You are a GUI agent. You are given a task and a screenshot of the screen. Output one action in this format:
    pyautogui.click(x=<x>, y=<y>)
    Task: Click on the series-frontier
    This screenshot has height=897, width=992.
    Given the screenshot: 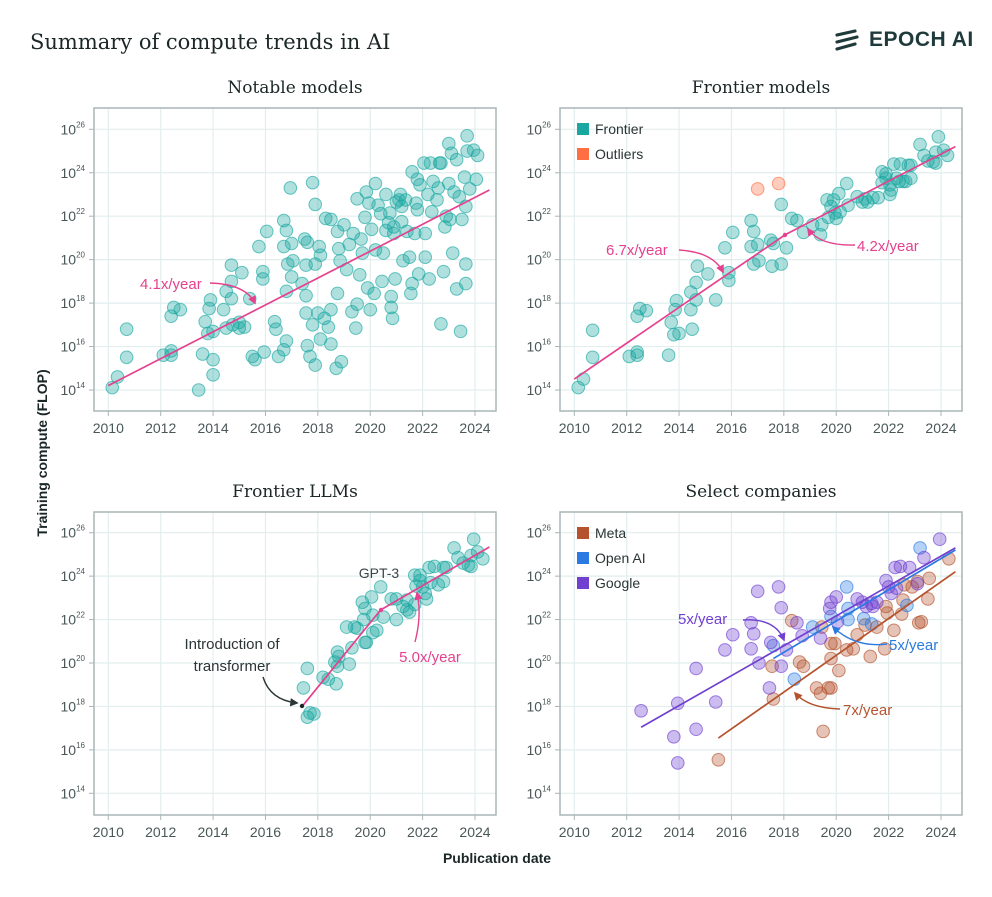 What is the action you would take?
    pyautogui.click(x=763, y=262)
    